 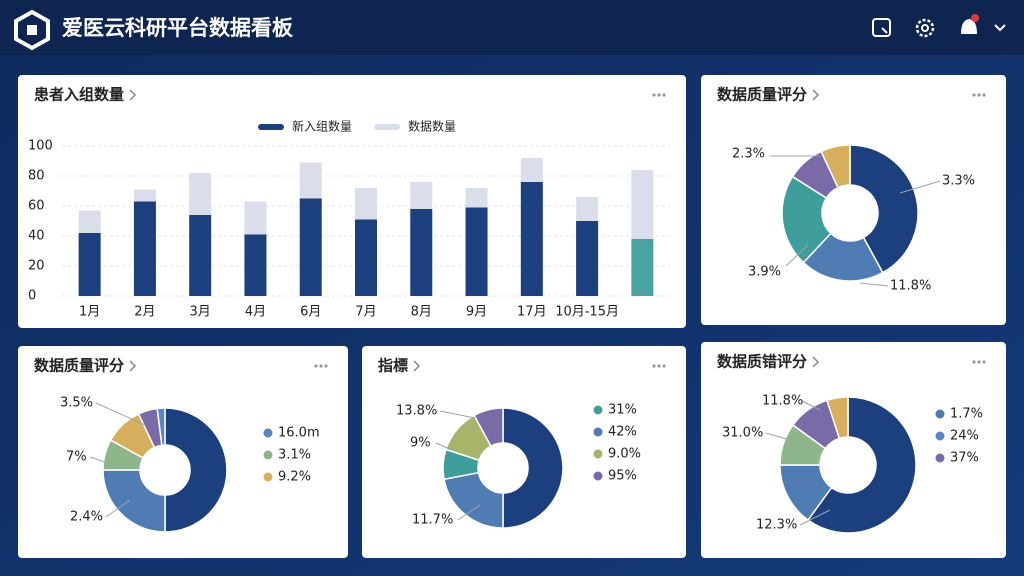 What do you see at coordinates (476, 312) in the screenshot?
I see `x-tick-label: 9月` at bounding box center [476, 312].